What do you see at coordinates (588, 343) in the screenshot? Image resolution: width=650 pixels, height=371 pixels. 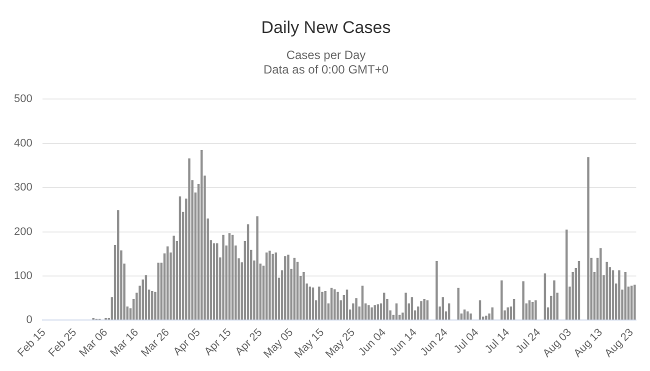 I see `x-tick-label: Aug 13` at bounding box center [588, 343].